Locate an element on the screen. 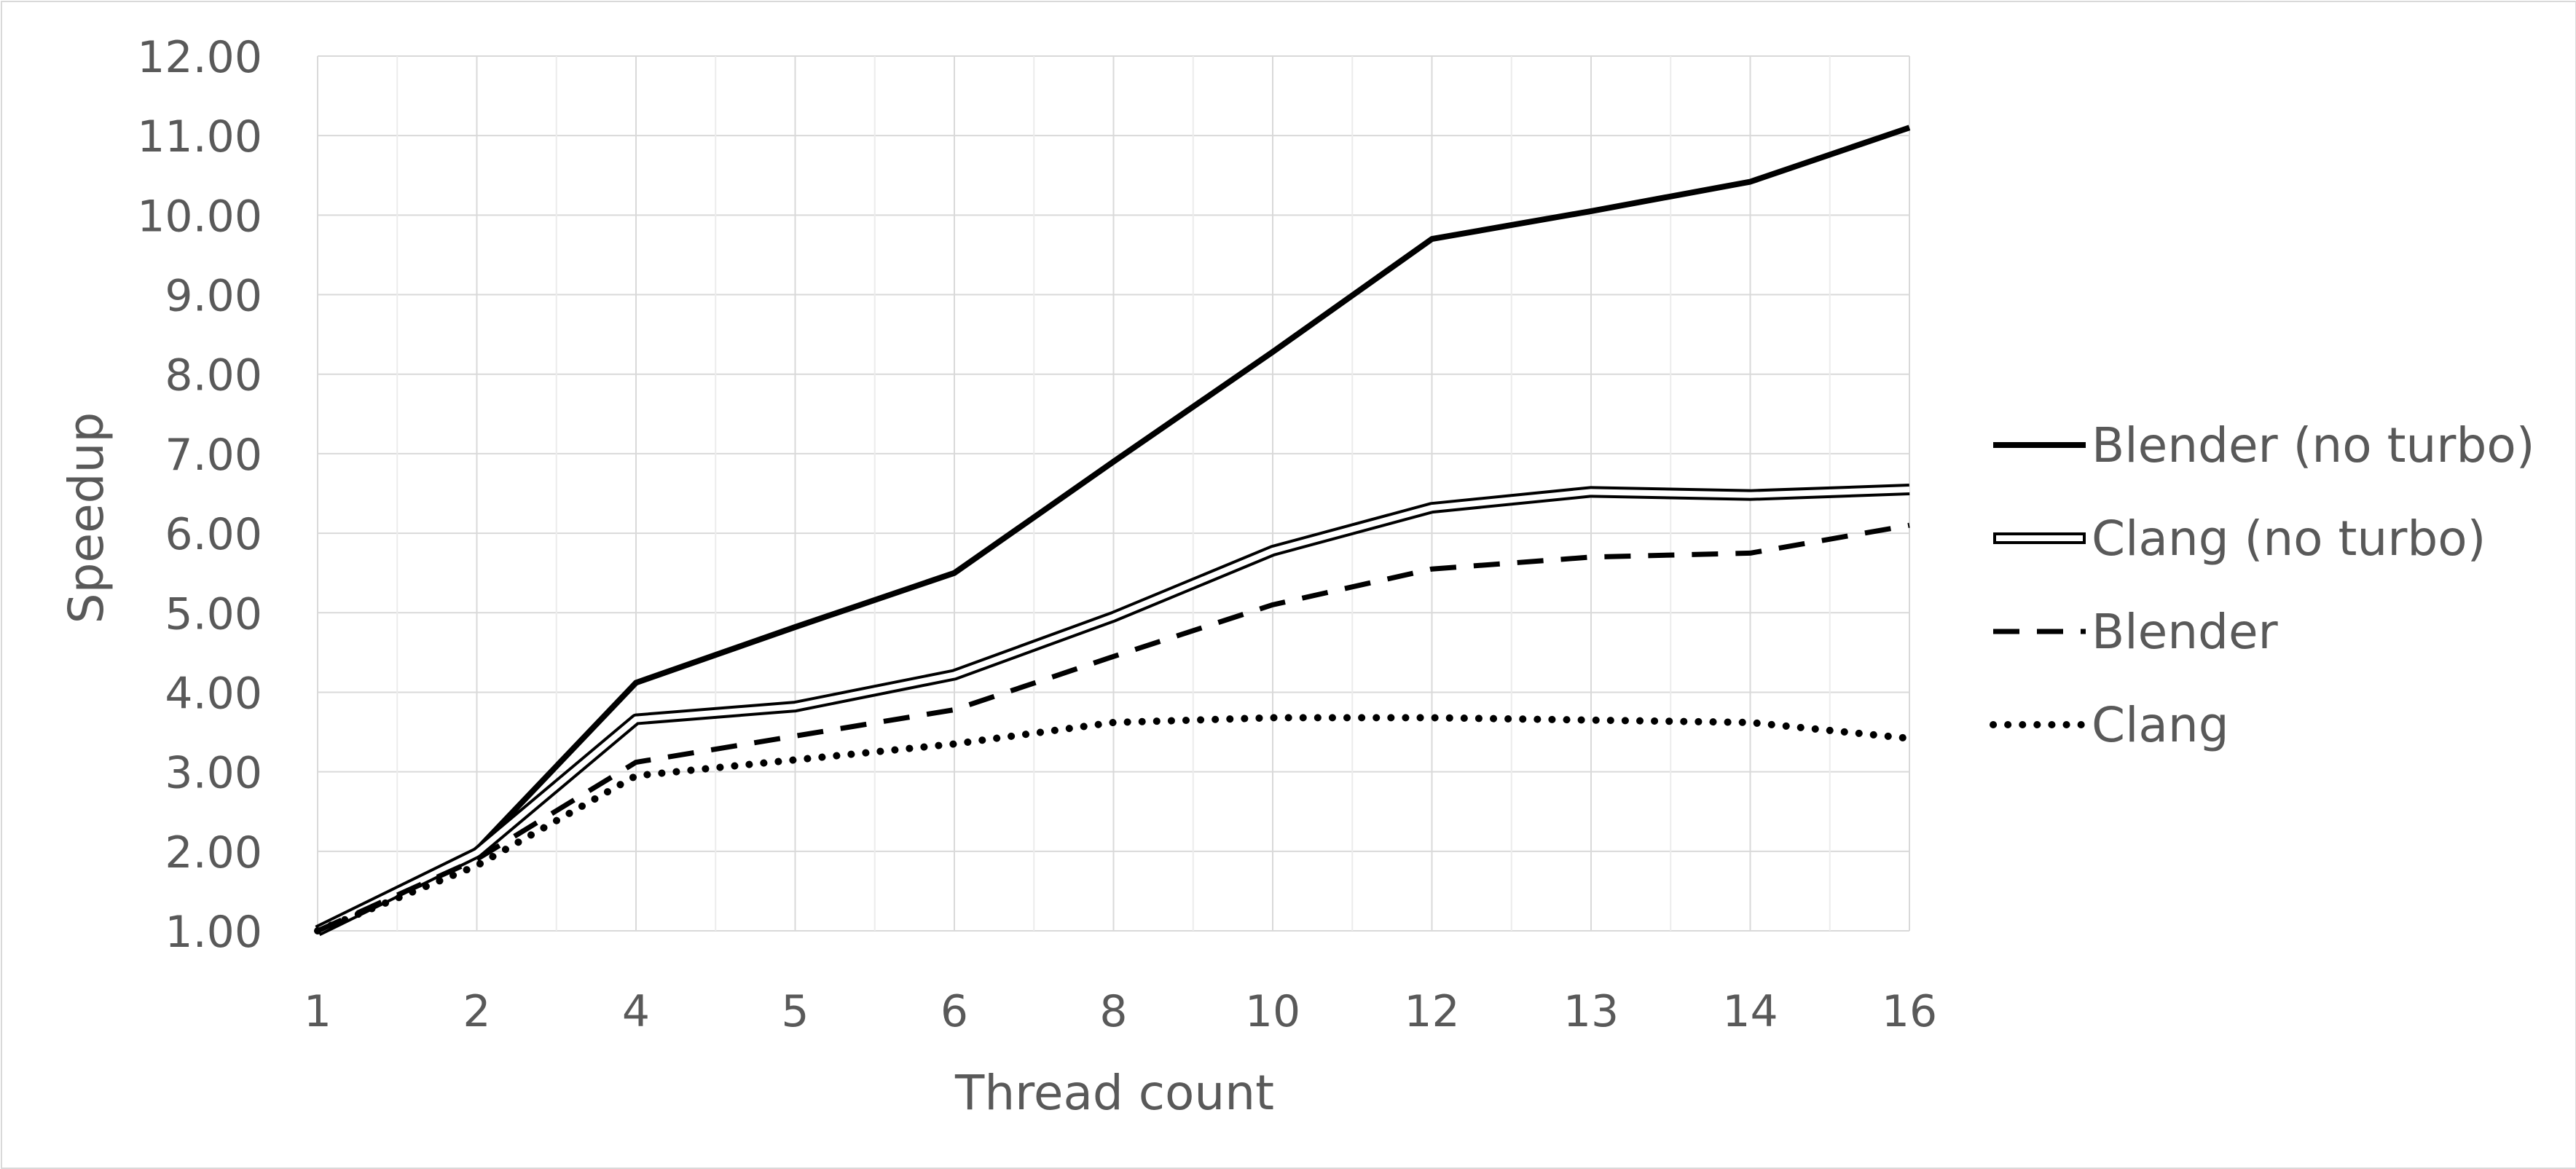 The image size is (2576, 1169). y-tick-label: 2.00 is located at coordinates (213, 853).